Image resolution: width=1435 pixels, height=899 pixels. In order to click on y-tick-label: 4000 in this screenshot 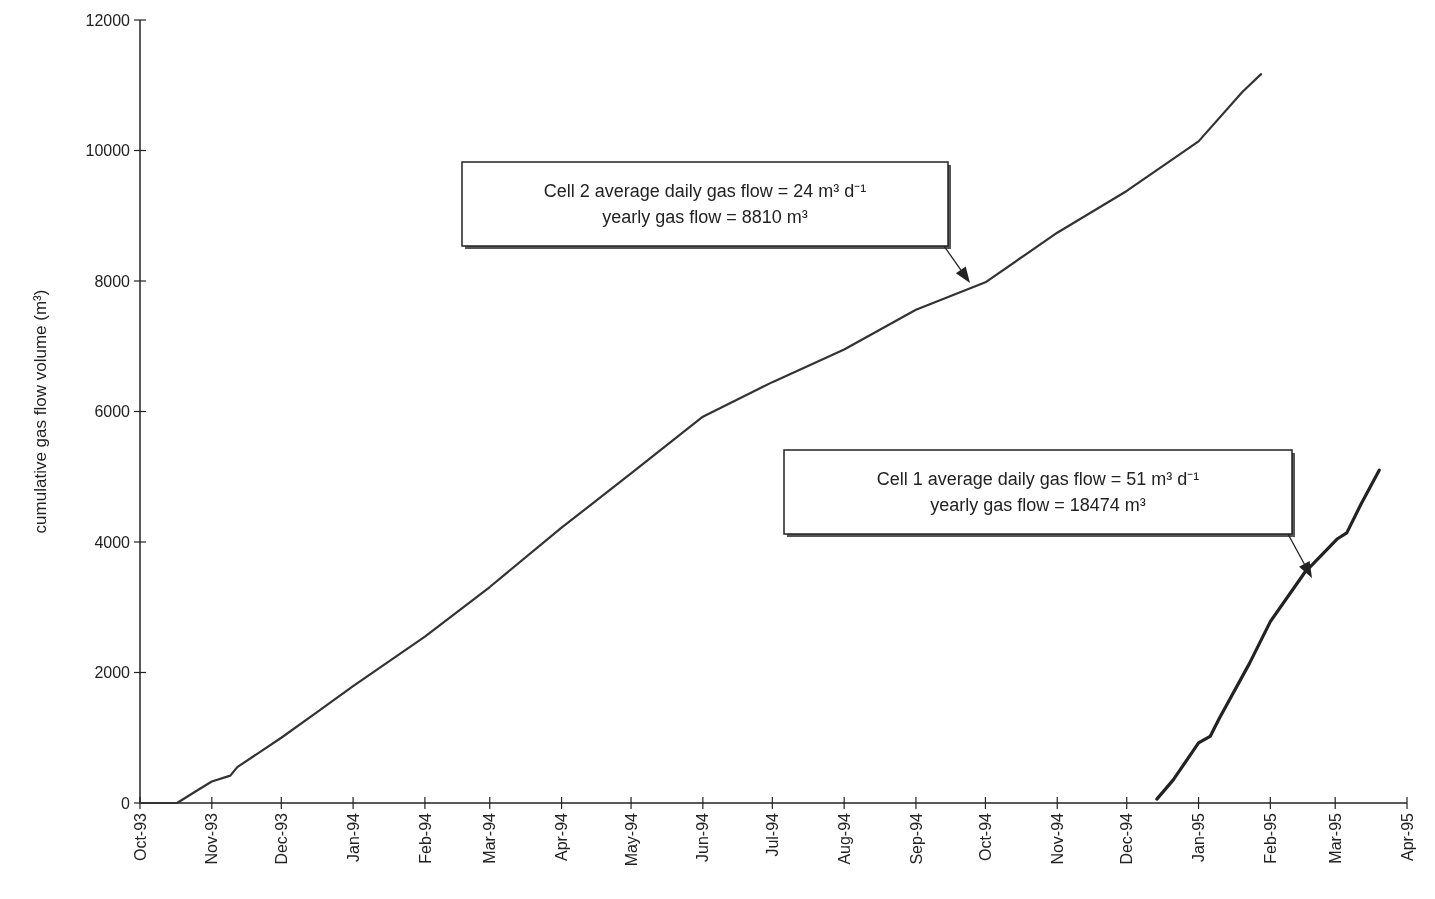, I will do `click(112, 542)`.